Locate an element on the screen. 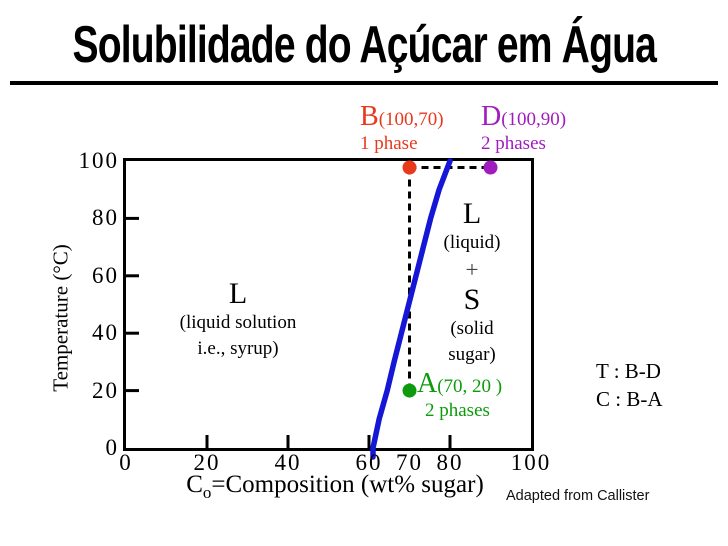 This screenshot has height=546, width=728. x-axis-tick-label: 0 is located at coordinates (126, 462).